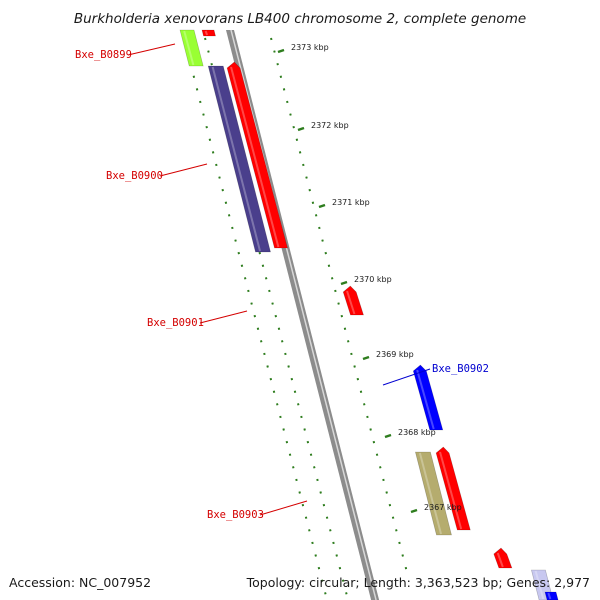 The width and height of the screenshot is (600, 600). I want to click on kbp-tick-label: 2373 kbp, so click(310, 47).